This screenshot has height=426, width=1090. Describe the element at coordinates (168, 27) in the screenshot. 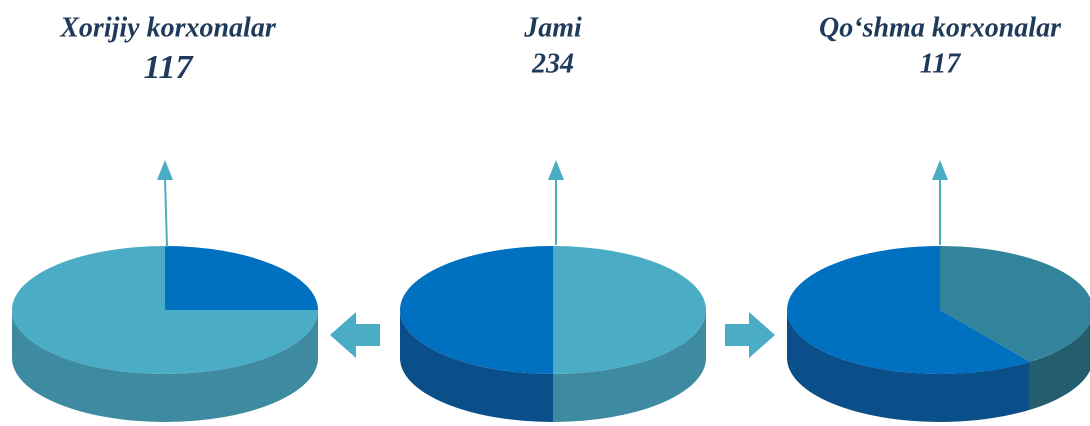

I see `chart-title: Xorijiy korxonalar` at that location.